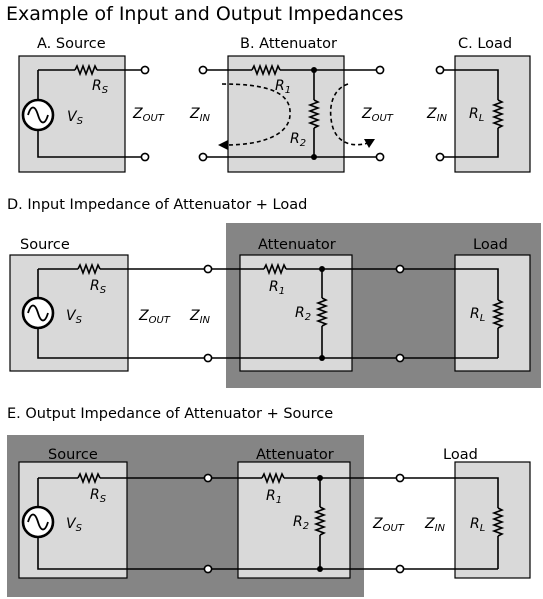  I want to click on section-e-load-label: Load, so click(460, 455).